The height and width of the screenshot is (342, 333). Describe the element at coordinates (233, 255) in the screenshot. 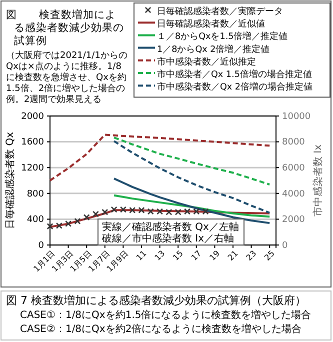

I see `x-tick-label: 21` at that location.